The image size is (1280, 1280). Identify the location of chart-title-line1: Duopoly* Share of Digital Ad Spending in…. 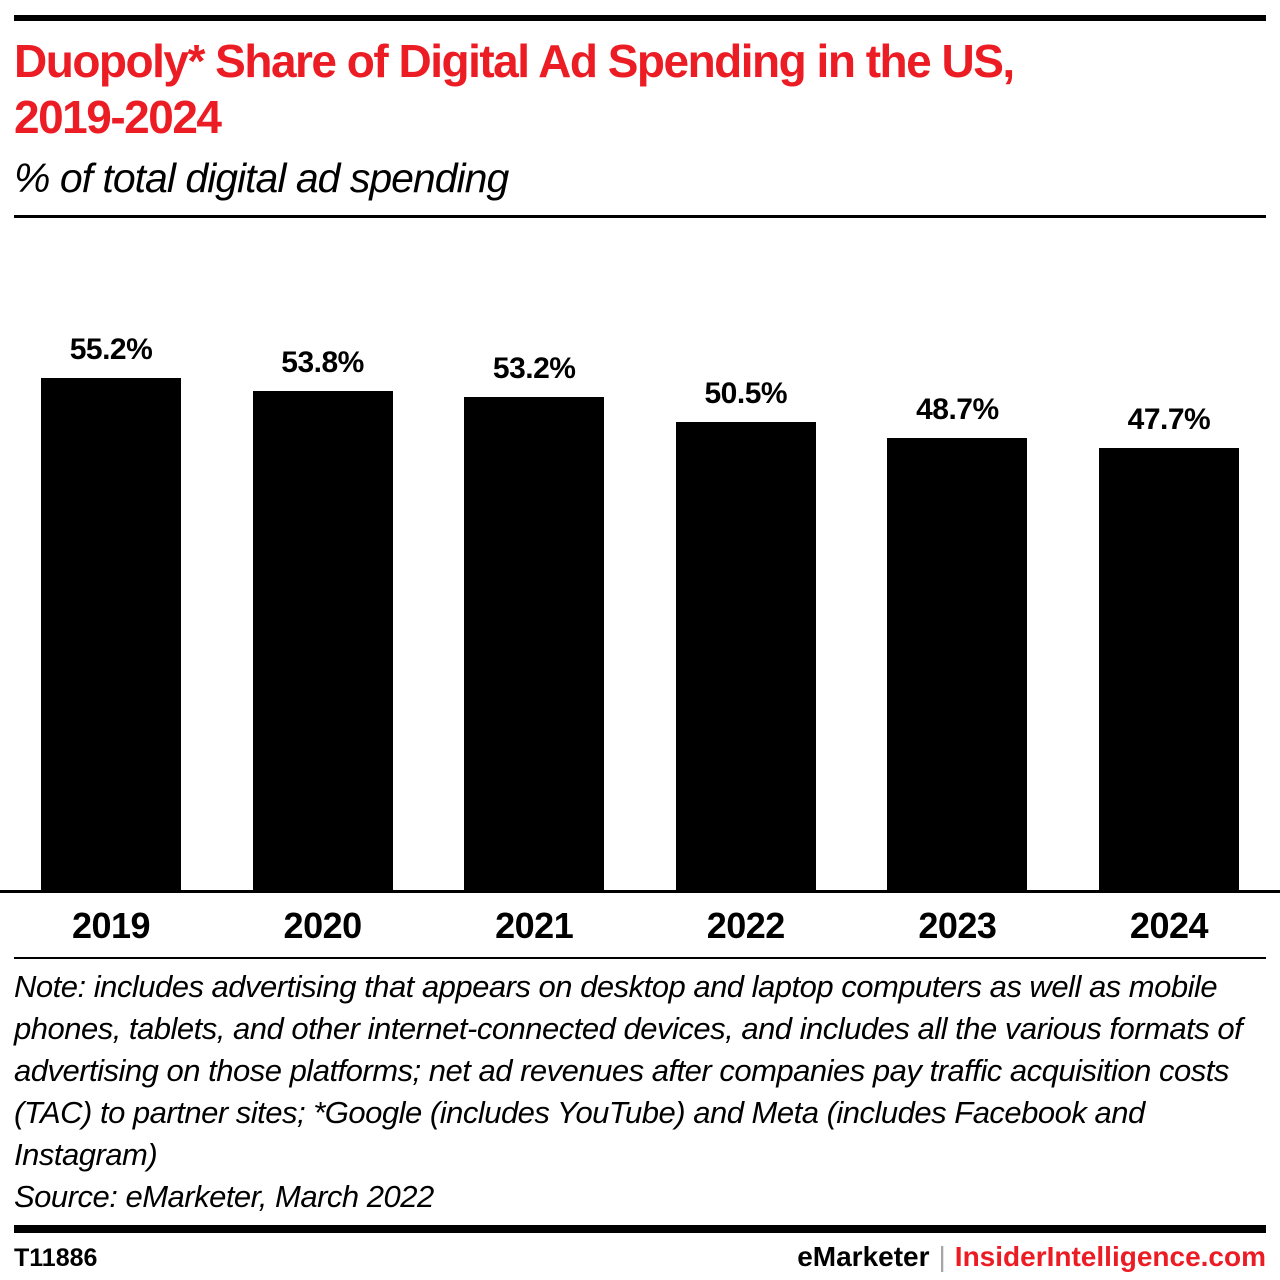
(514, 61).